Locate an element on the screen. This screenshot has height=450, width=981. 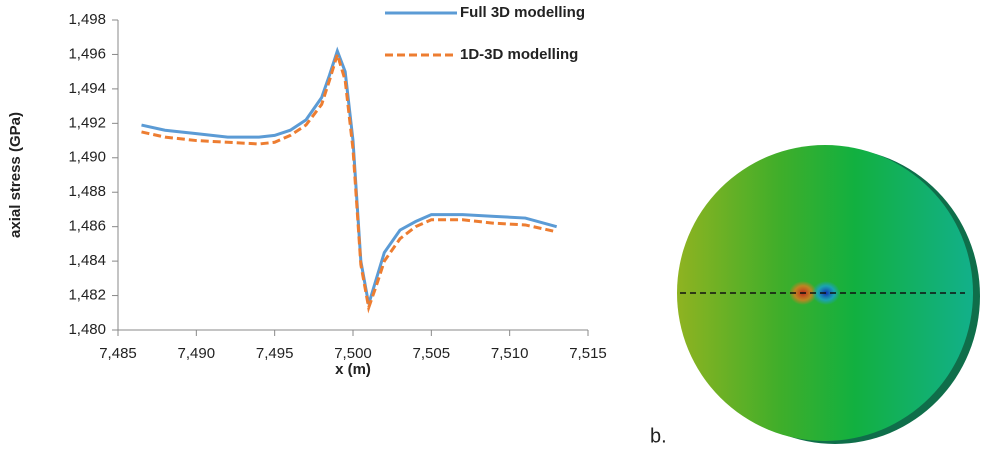
x-tick-label: 7,490 is located at coordinates (197, 353).